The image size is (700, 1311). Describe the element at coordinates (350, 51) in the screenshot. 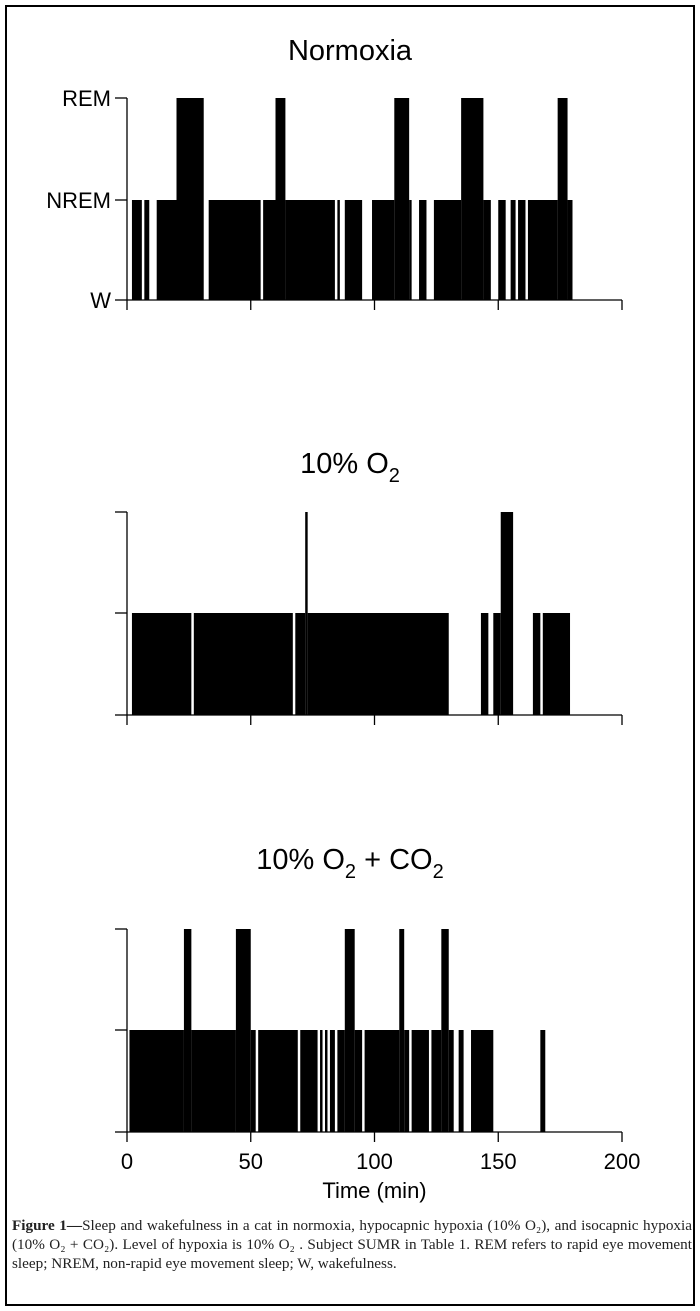

I see `panel-title-1: Normoxia` at that location.